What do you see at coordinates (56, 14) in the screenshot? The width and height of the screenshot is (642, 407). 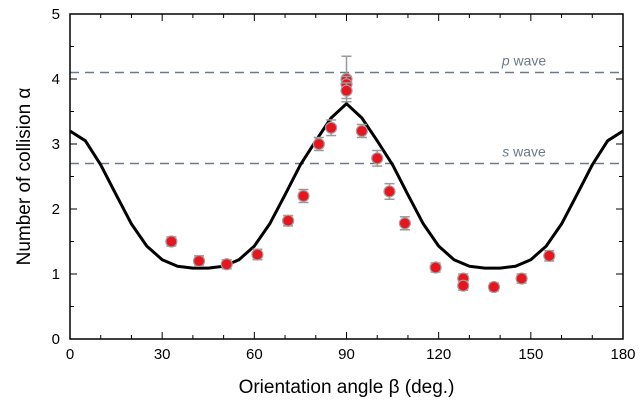 I see `y-tick-label: 5` at bounding box center [56, 14].